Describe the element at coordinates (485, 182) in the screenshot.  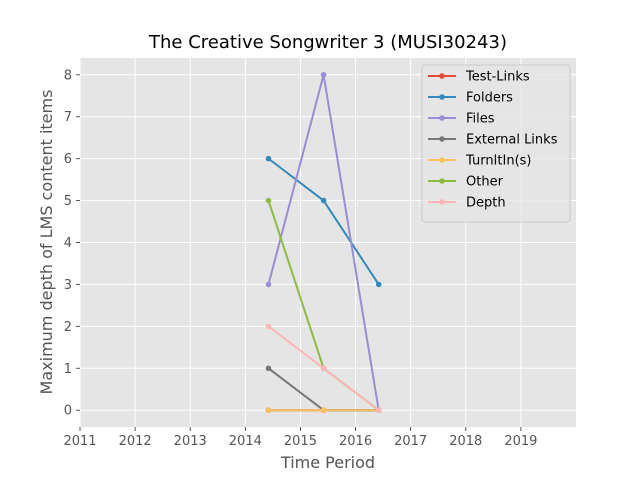
I see `legend-label: Other` at that location.